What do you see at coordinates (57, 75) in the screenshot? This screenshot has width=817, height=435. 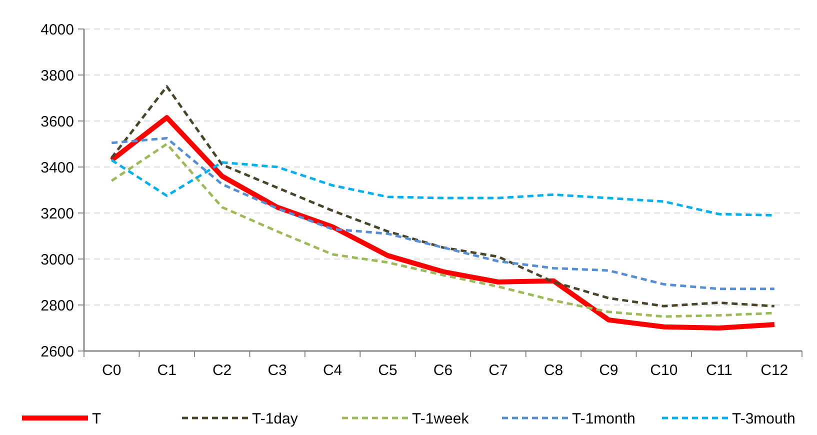 I see `y-tick-label: 3800` at bounding box center [57, 75].